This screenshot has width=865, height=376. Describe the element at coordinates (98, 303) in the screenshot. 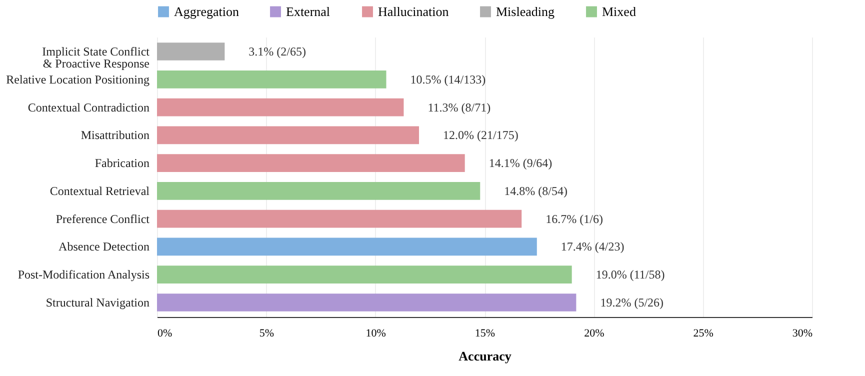

I see `y-tick-label: Structural Navigation` at that location.